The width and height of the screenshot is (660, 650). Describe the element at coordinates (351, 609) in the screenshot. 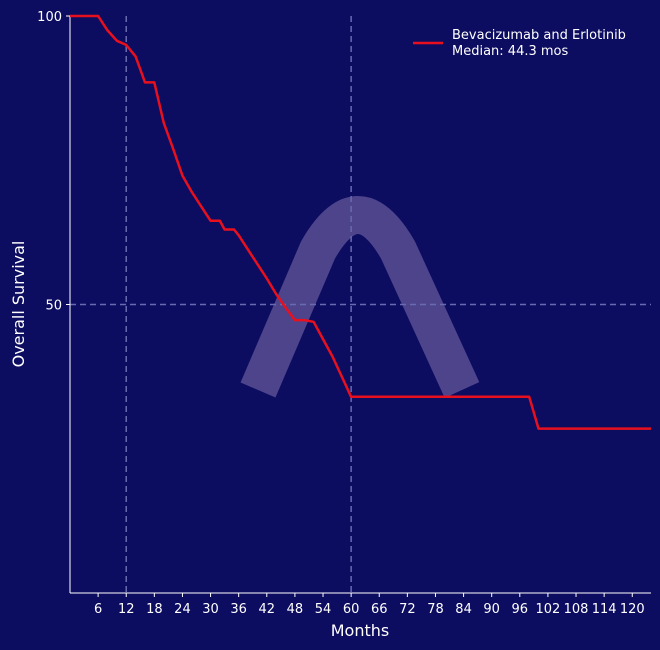

I see `x-tick-label: 60` at that location.